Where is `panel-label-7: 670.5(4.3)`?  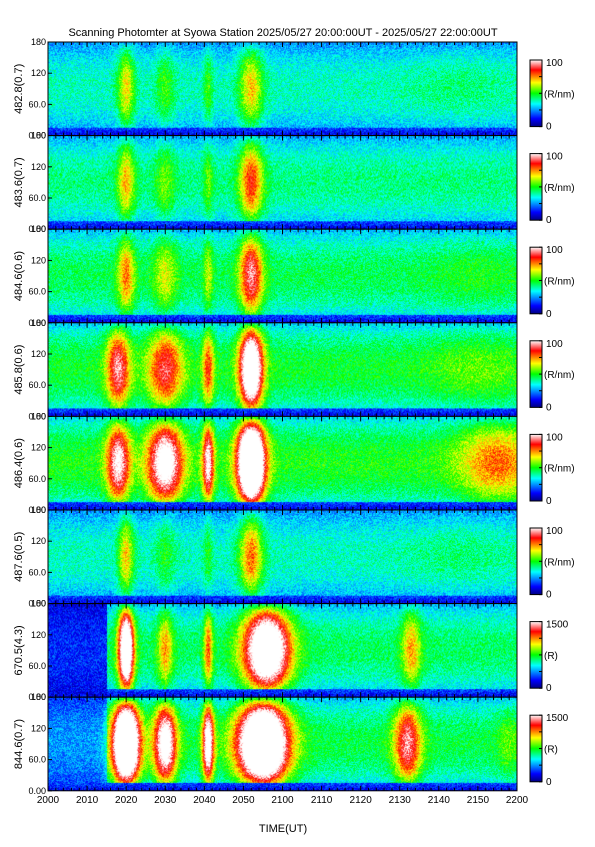
panel-label-7: 670.5(4.3) is located at coordinates (19, 650).